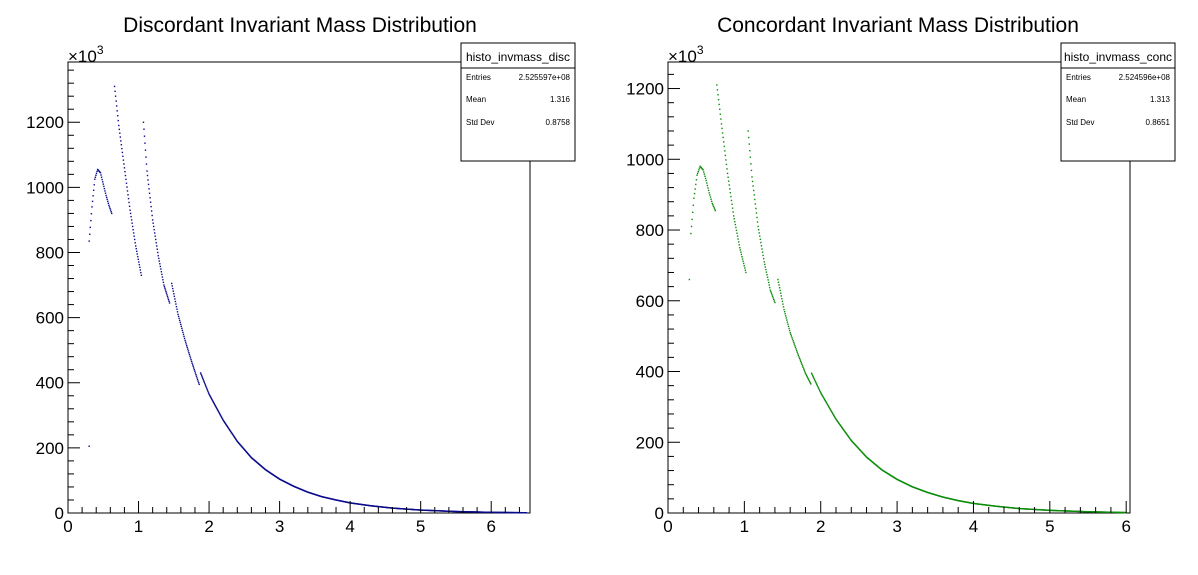 The width and height of the screenshot is (1198, 575). What do you see at coordinates (349, 526) in the screenshot?
I see `x-tick-label: 4` at bounding box center [349, 526].